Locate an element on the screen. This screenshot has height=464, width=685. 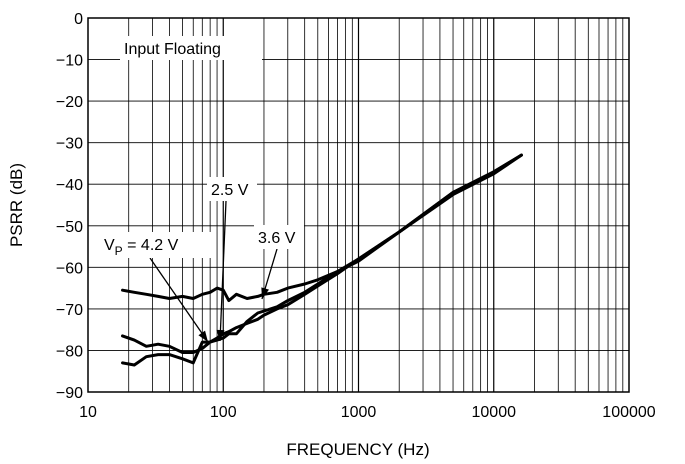
x-tick-label: 10000 is located at coordinates (494, 412).